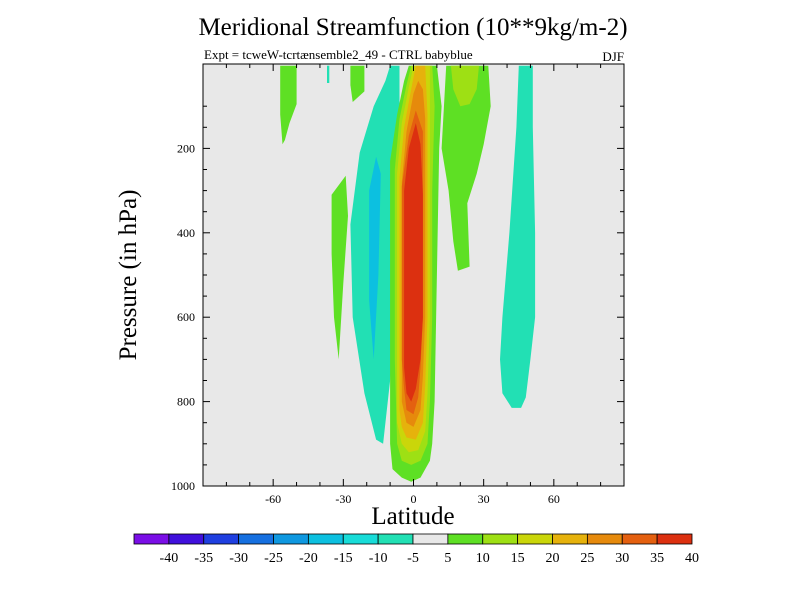 The height and width of the screenshot is (600, 800). Describe the element at coordinates (378, 558) in the screenshot. I see `colorbar-label: -10` at that location.